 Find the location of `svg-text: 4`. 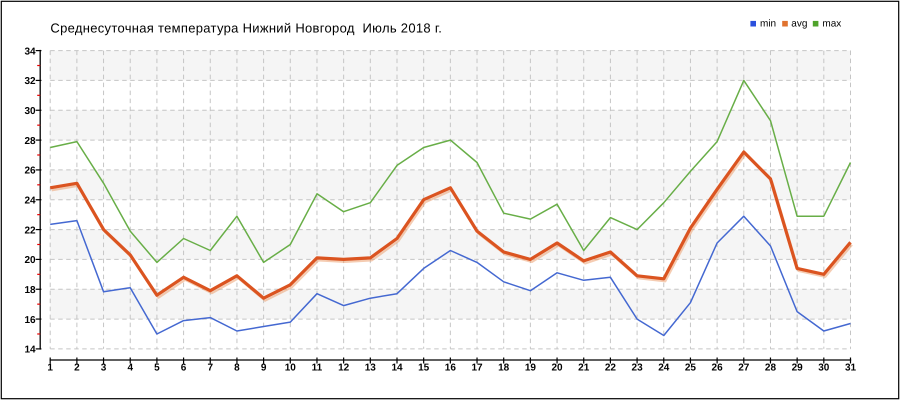

svg-text: 4 is located at coordinates (130, 368).